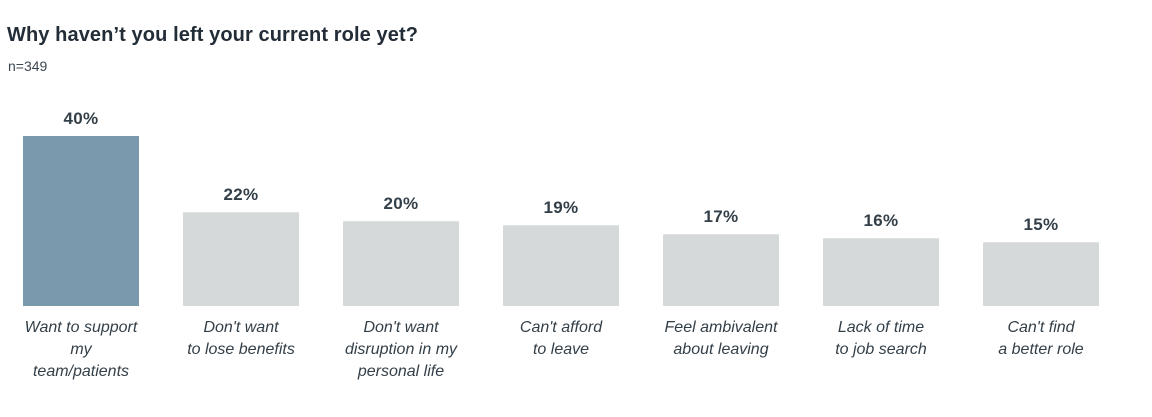 Image resolution: width=1152 pixels, height=417 pixels. What do you see at coordinates (401, 371) in the screenshot?
I see `bar-category-line: personal life` at bounding box center [401, 371].